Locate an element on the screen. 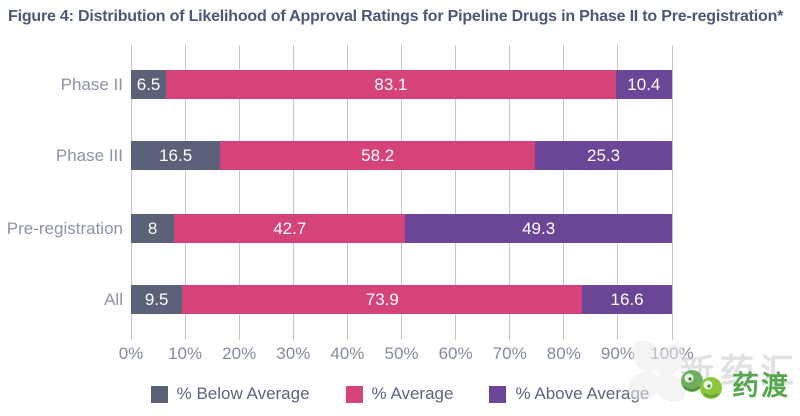  bar-segment: 9.5 is located at coordinates (157, 299).